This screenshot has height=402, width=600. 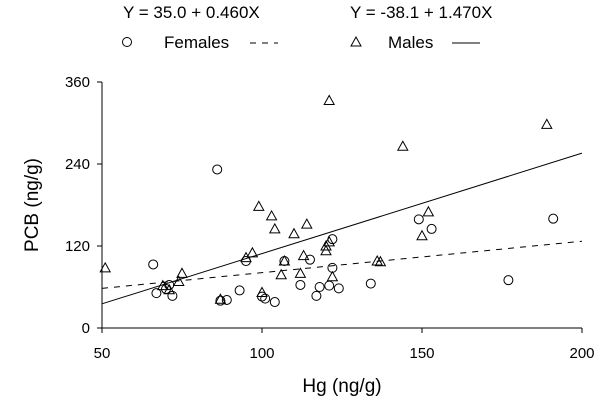 What do you see at coordinates (342, 264) in the screenshot?
I see `females-regression-line` at bounding box center [342, 264].